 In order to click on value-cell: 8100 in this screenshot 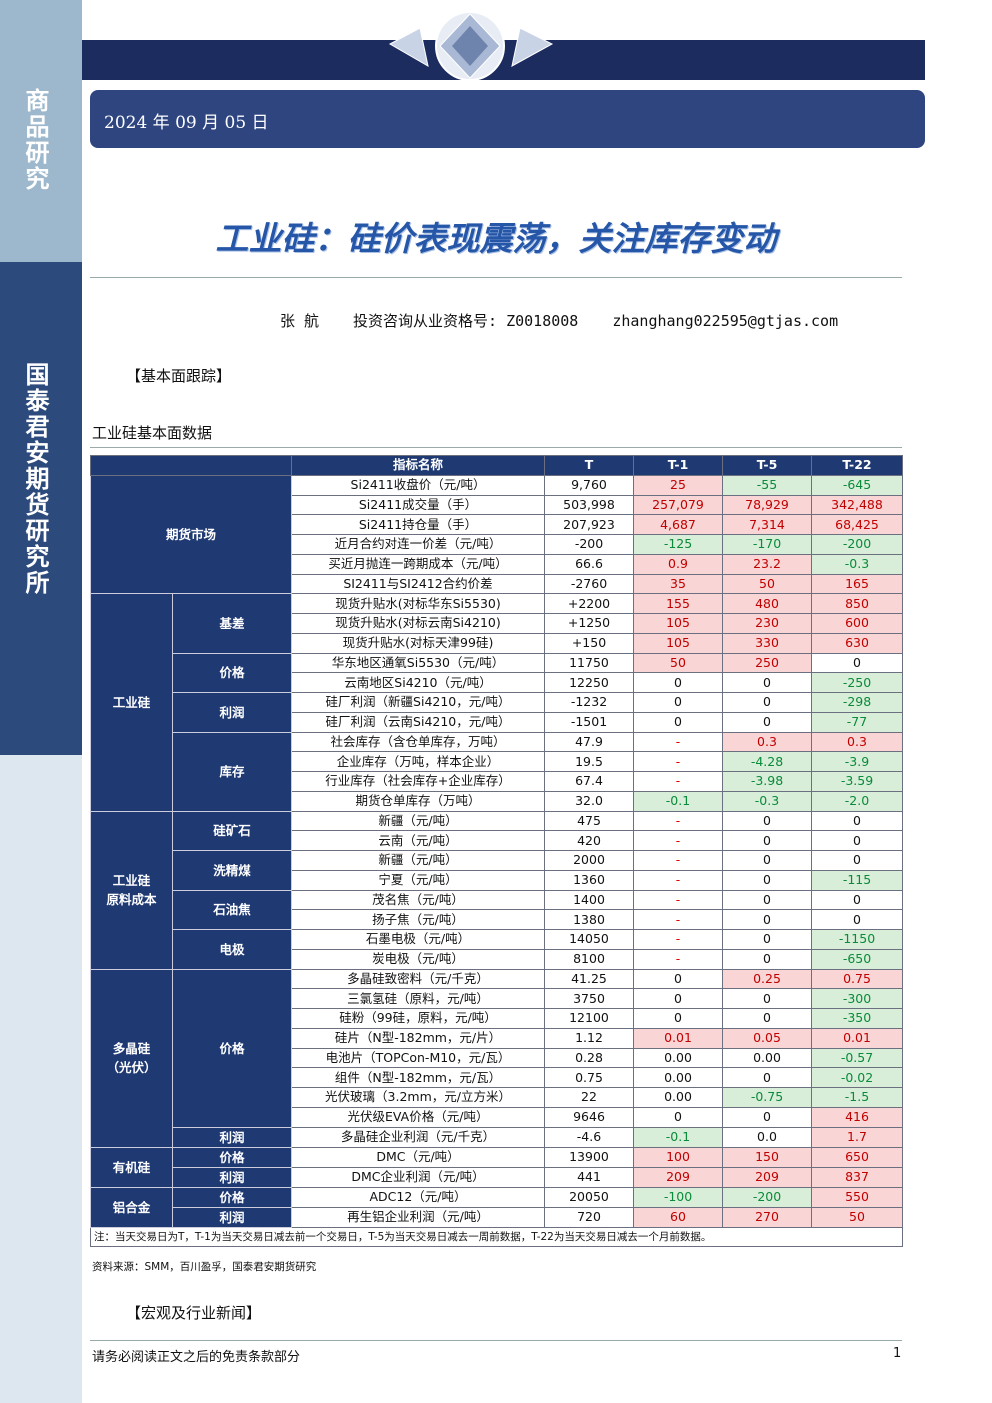, I will do `click(589, 959)`.